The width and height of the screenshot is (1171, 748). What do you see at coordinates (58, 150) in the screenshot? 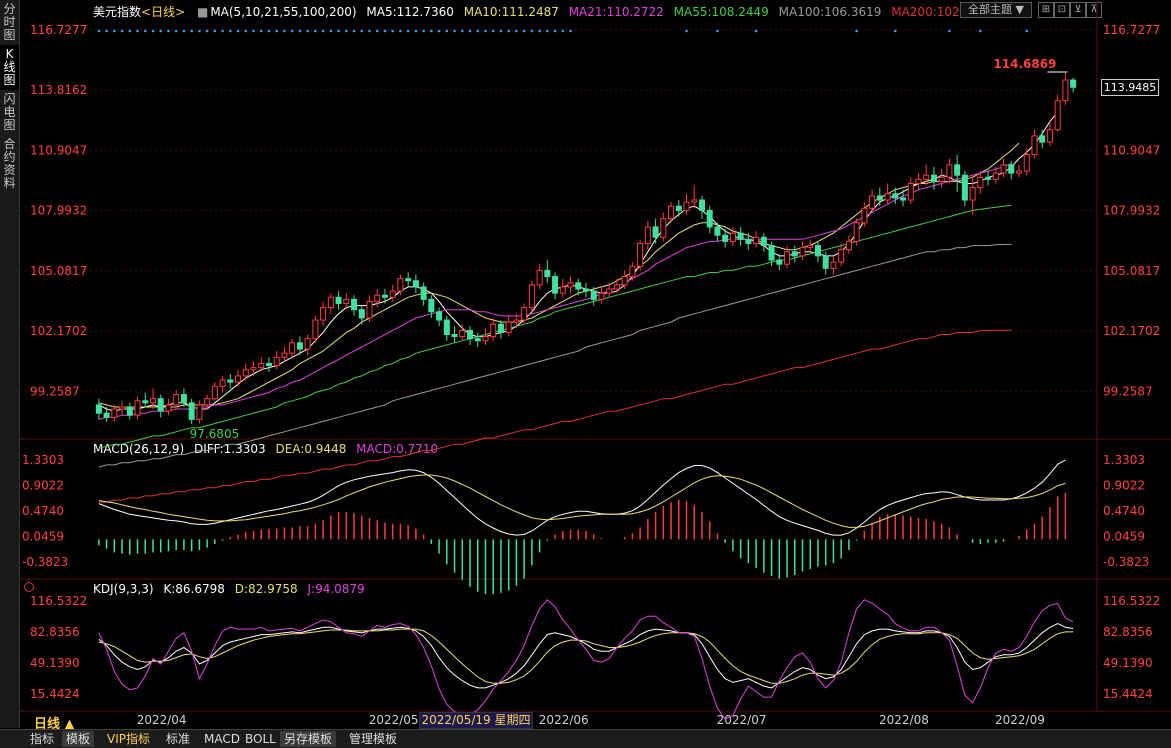
I see `price-tick-left: 110.9047` at bounding box center [58, 150].